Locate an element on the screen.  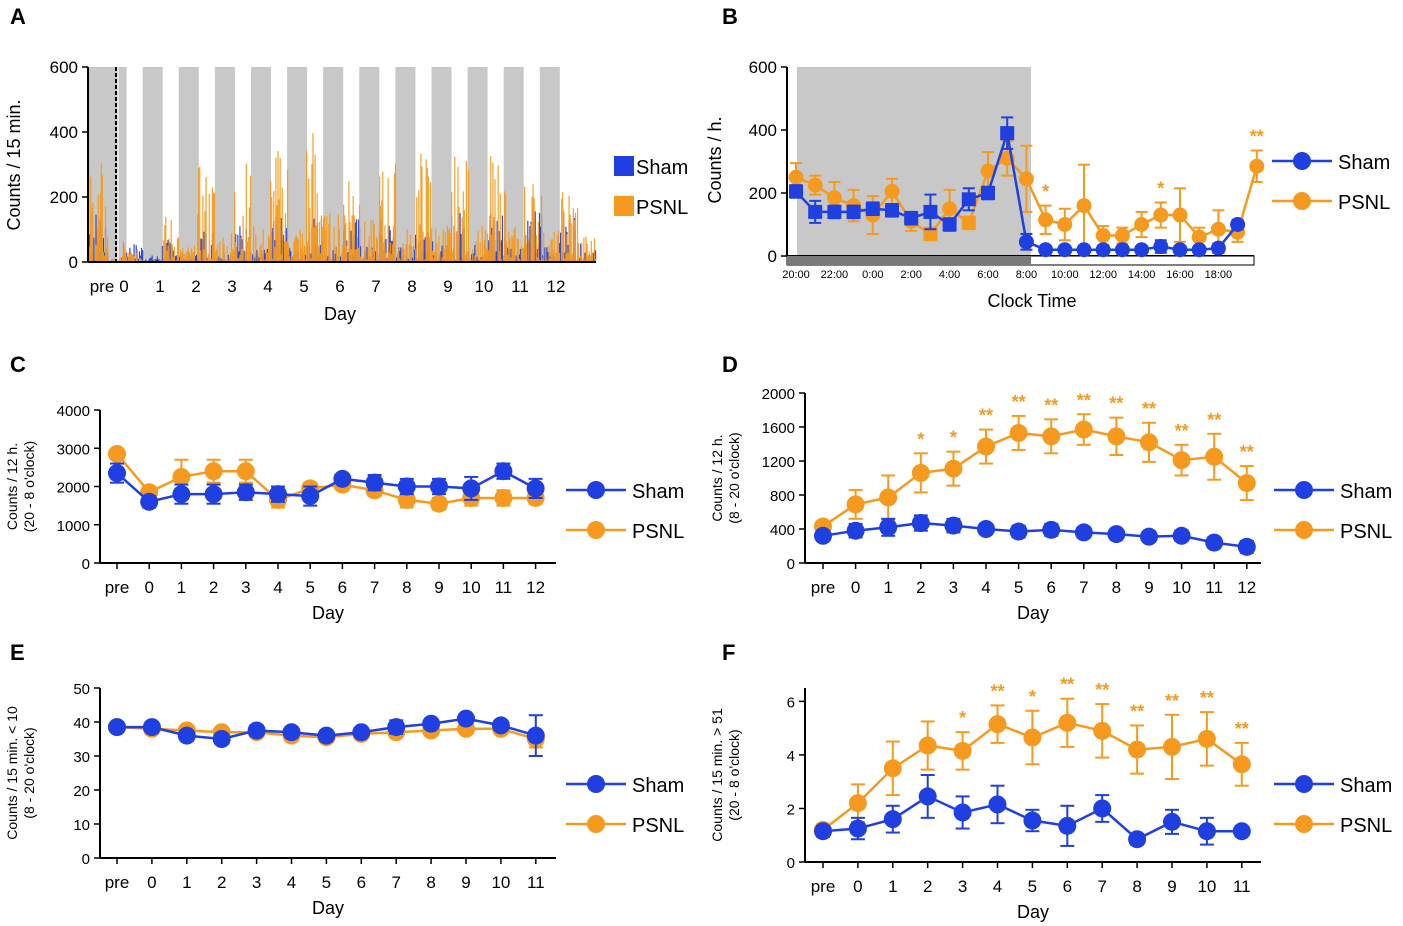
panel-d-y-tick-label: 400 is located at coordinates (782, 530).